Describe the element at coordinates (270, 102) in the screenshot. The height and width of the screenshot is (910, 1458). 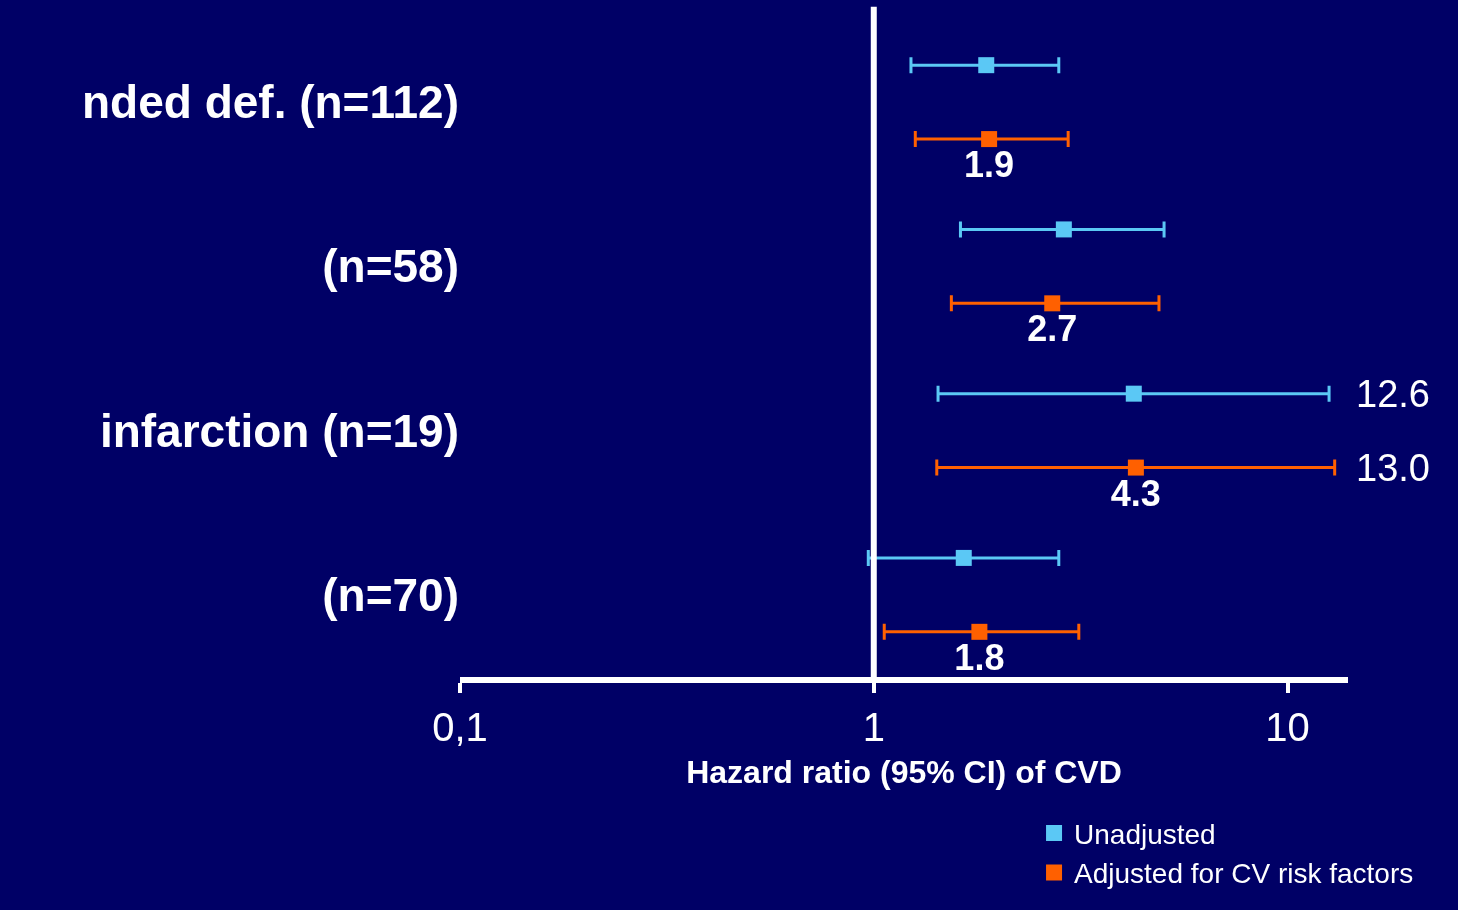
I see `y-tick-label: nded def. (n=112)` at that location.